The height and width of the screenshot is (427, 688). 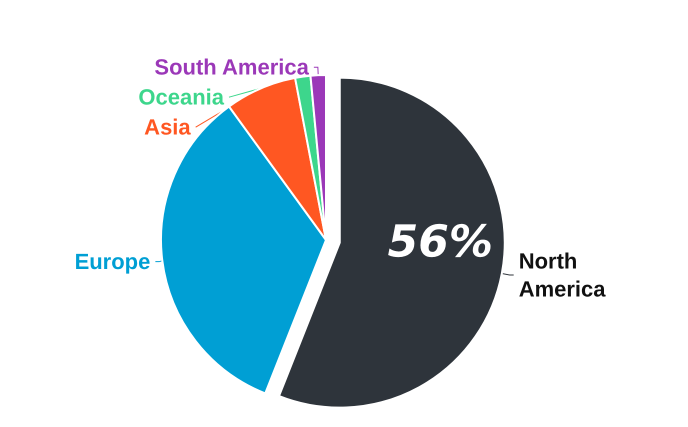 I want to click on data-label: 56%, so click(x=440, y=242).